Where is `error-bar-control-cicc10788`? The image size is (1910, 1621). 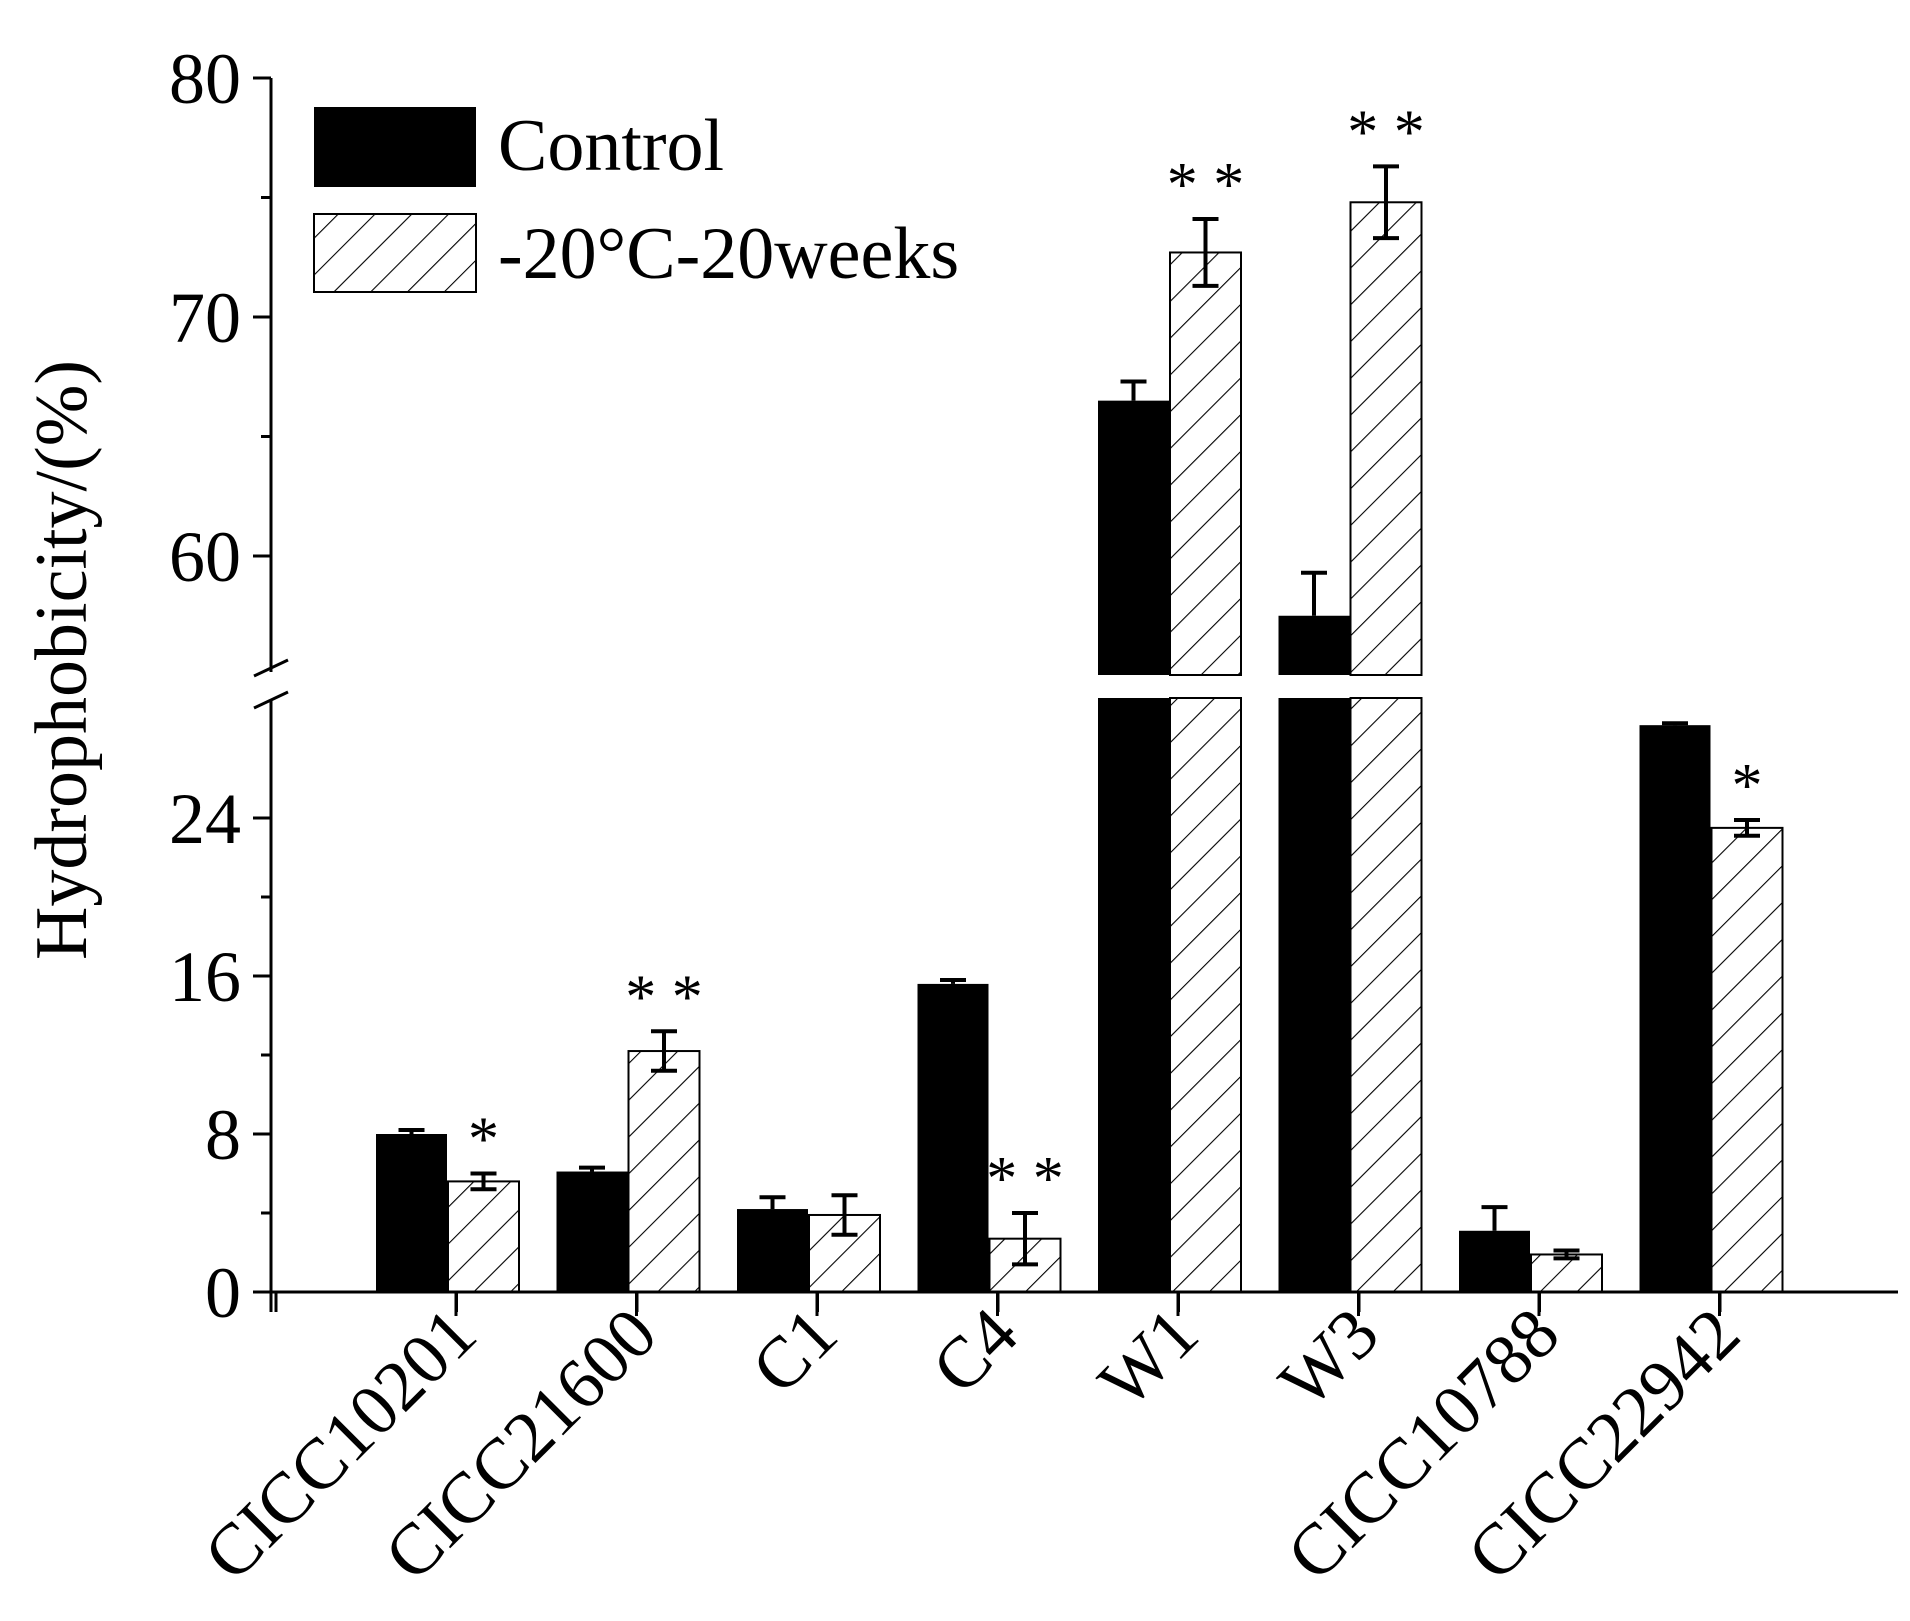
error-bar-control-cicc10788 is located at coordinates (1494, 1218).